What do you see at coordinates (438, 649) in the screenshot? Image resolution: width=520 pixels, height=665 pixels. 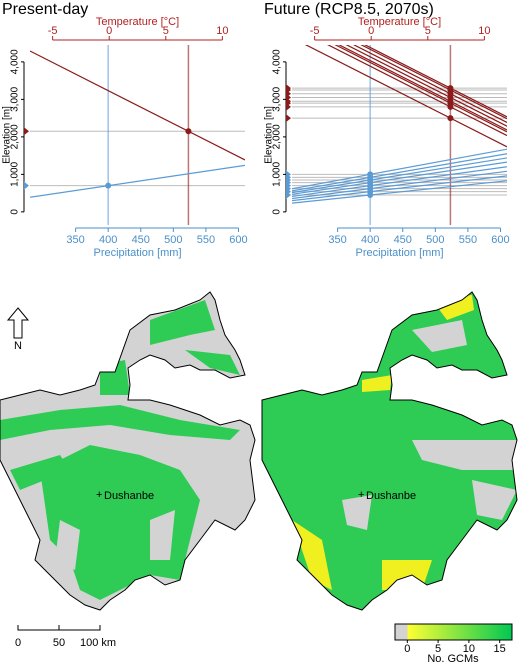 I see `colorbar-tick-label: 5` at bounding box center [438, 649].